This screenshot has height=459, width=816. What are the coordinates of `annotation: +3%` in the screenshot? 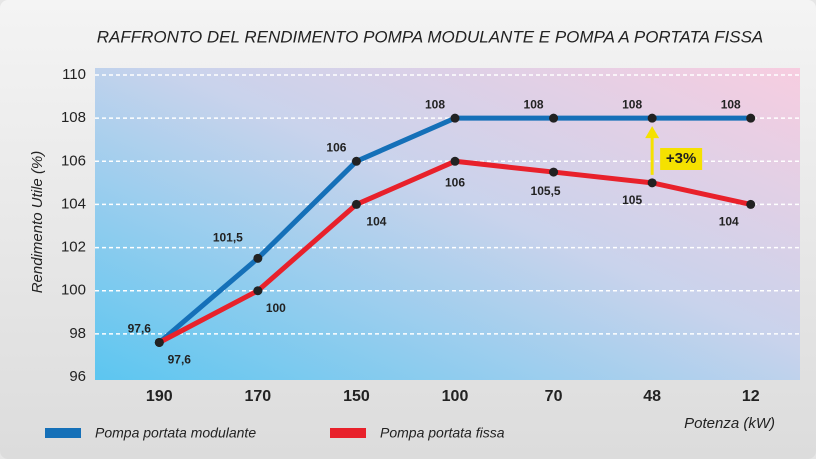 It's located at (681, 158).